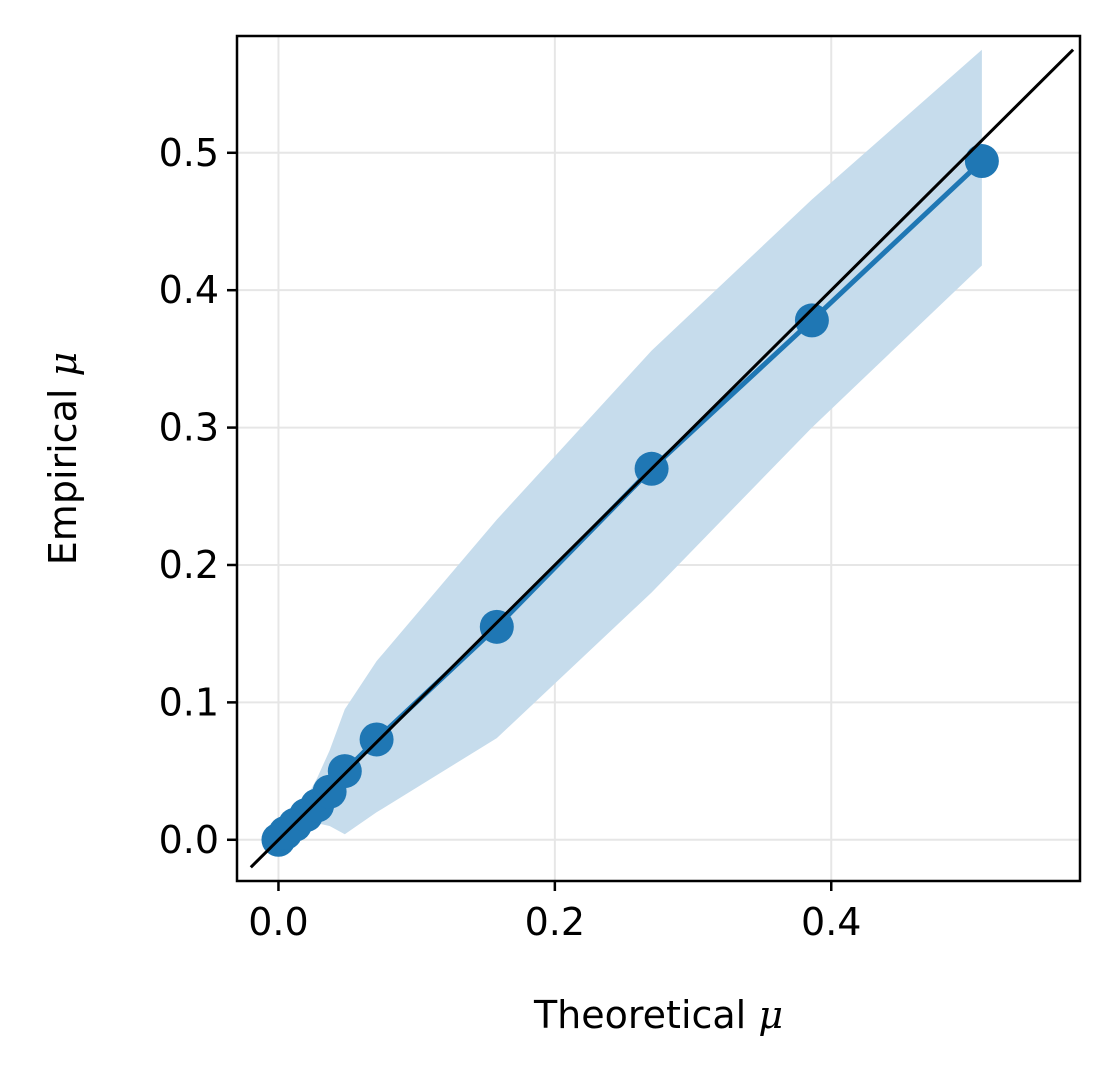 This screenshot has height=1086, width=1119. What do you see at coordinates (189, 565) in the screenshot?
I see `y-tick-label-2: 0.2` at bounding box center [189, 565].